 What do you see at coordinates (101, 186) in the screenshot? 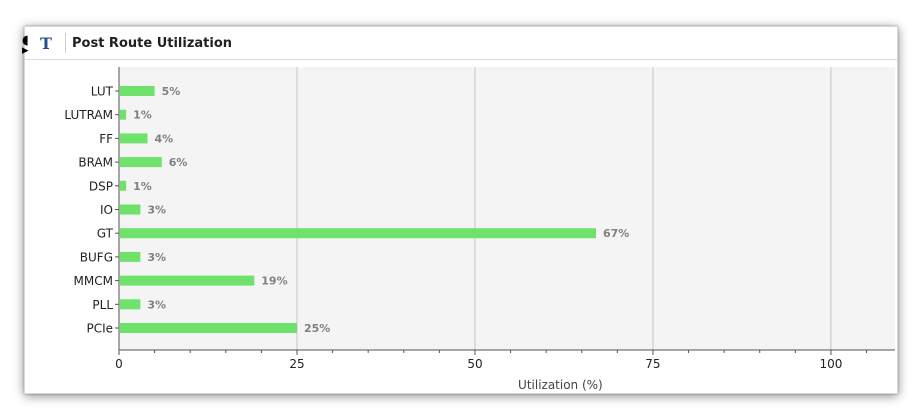
I see `category-label: DSP` at bounding box center [101, 186].